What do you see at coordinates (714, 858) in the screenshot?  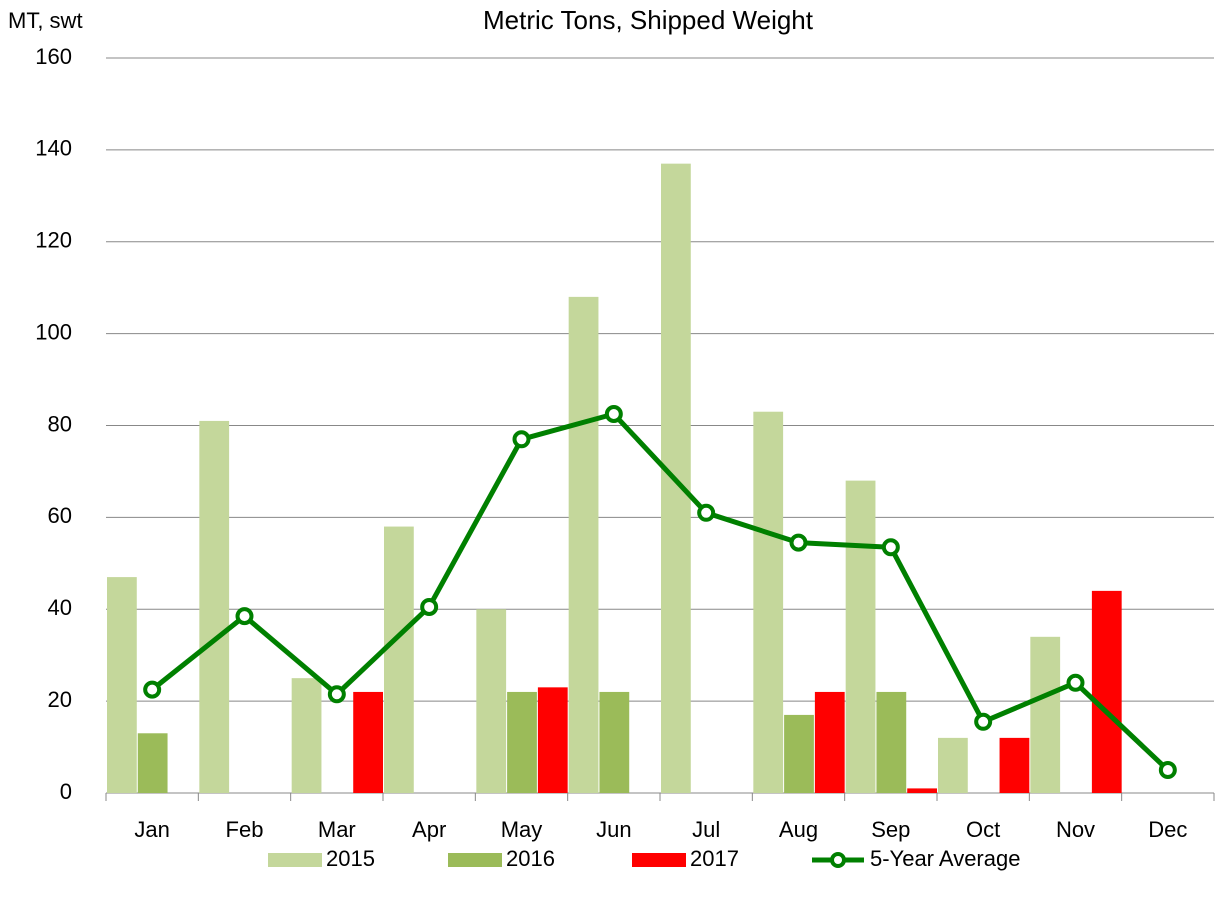 I see `legend-label: 2017` at bounding box center [714, 858].